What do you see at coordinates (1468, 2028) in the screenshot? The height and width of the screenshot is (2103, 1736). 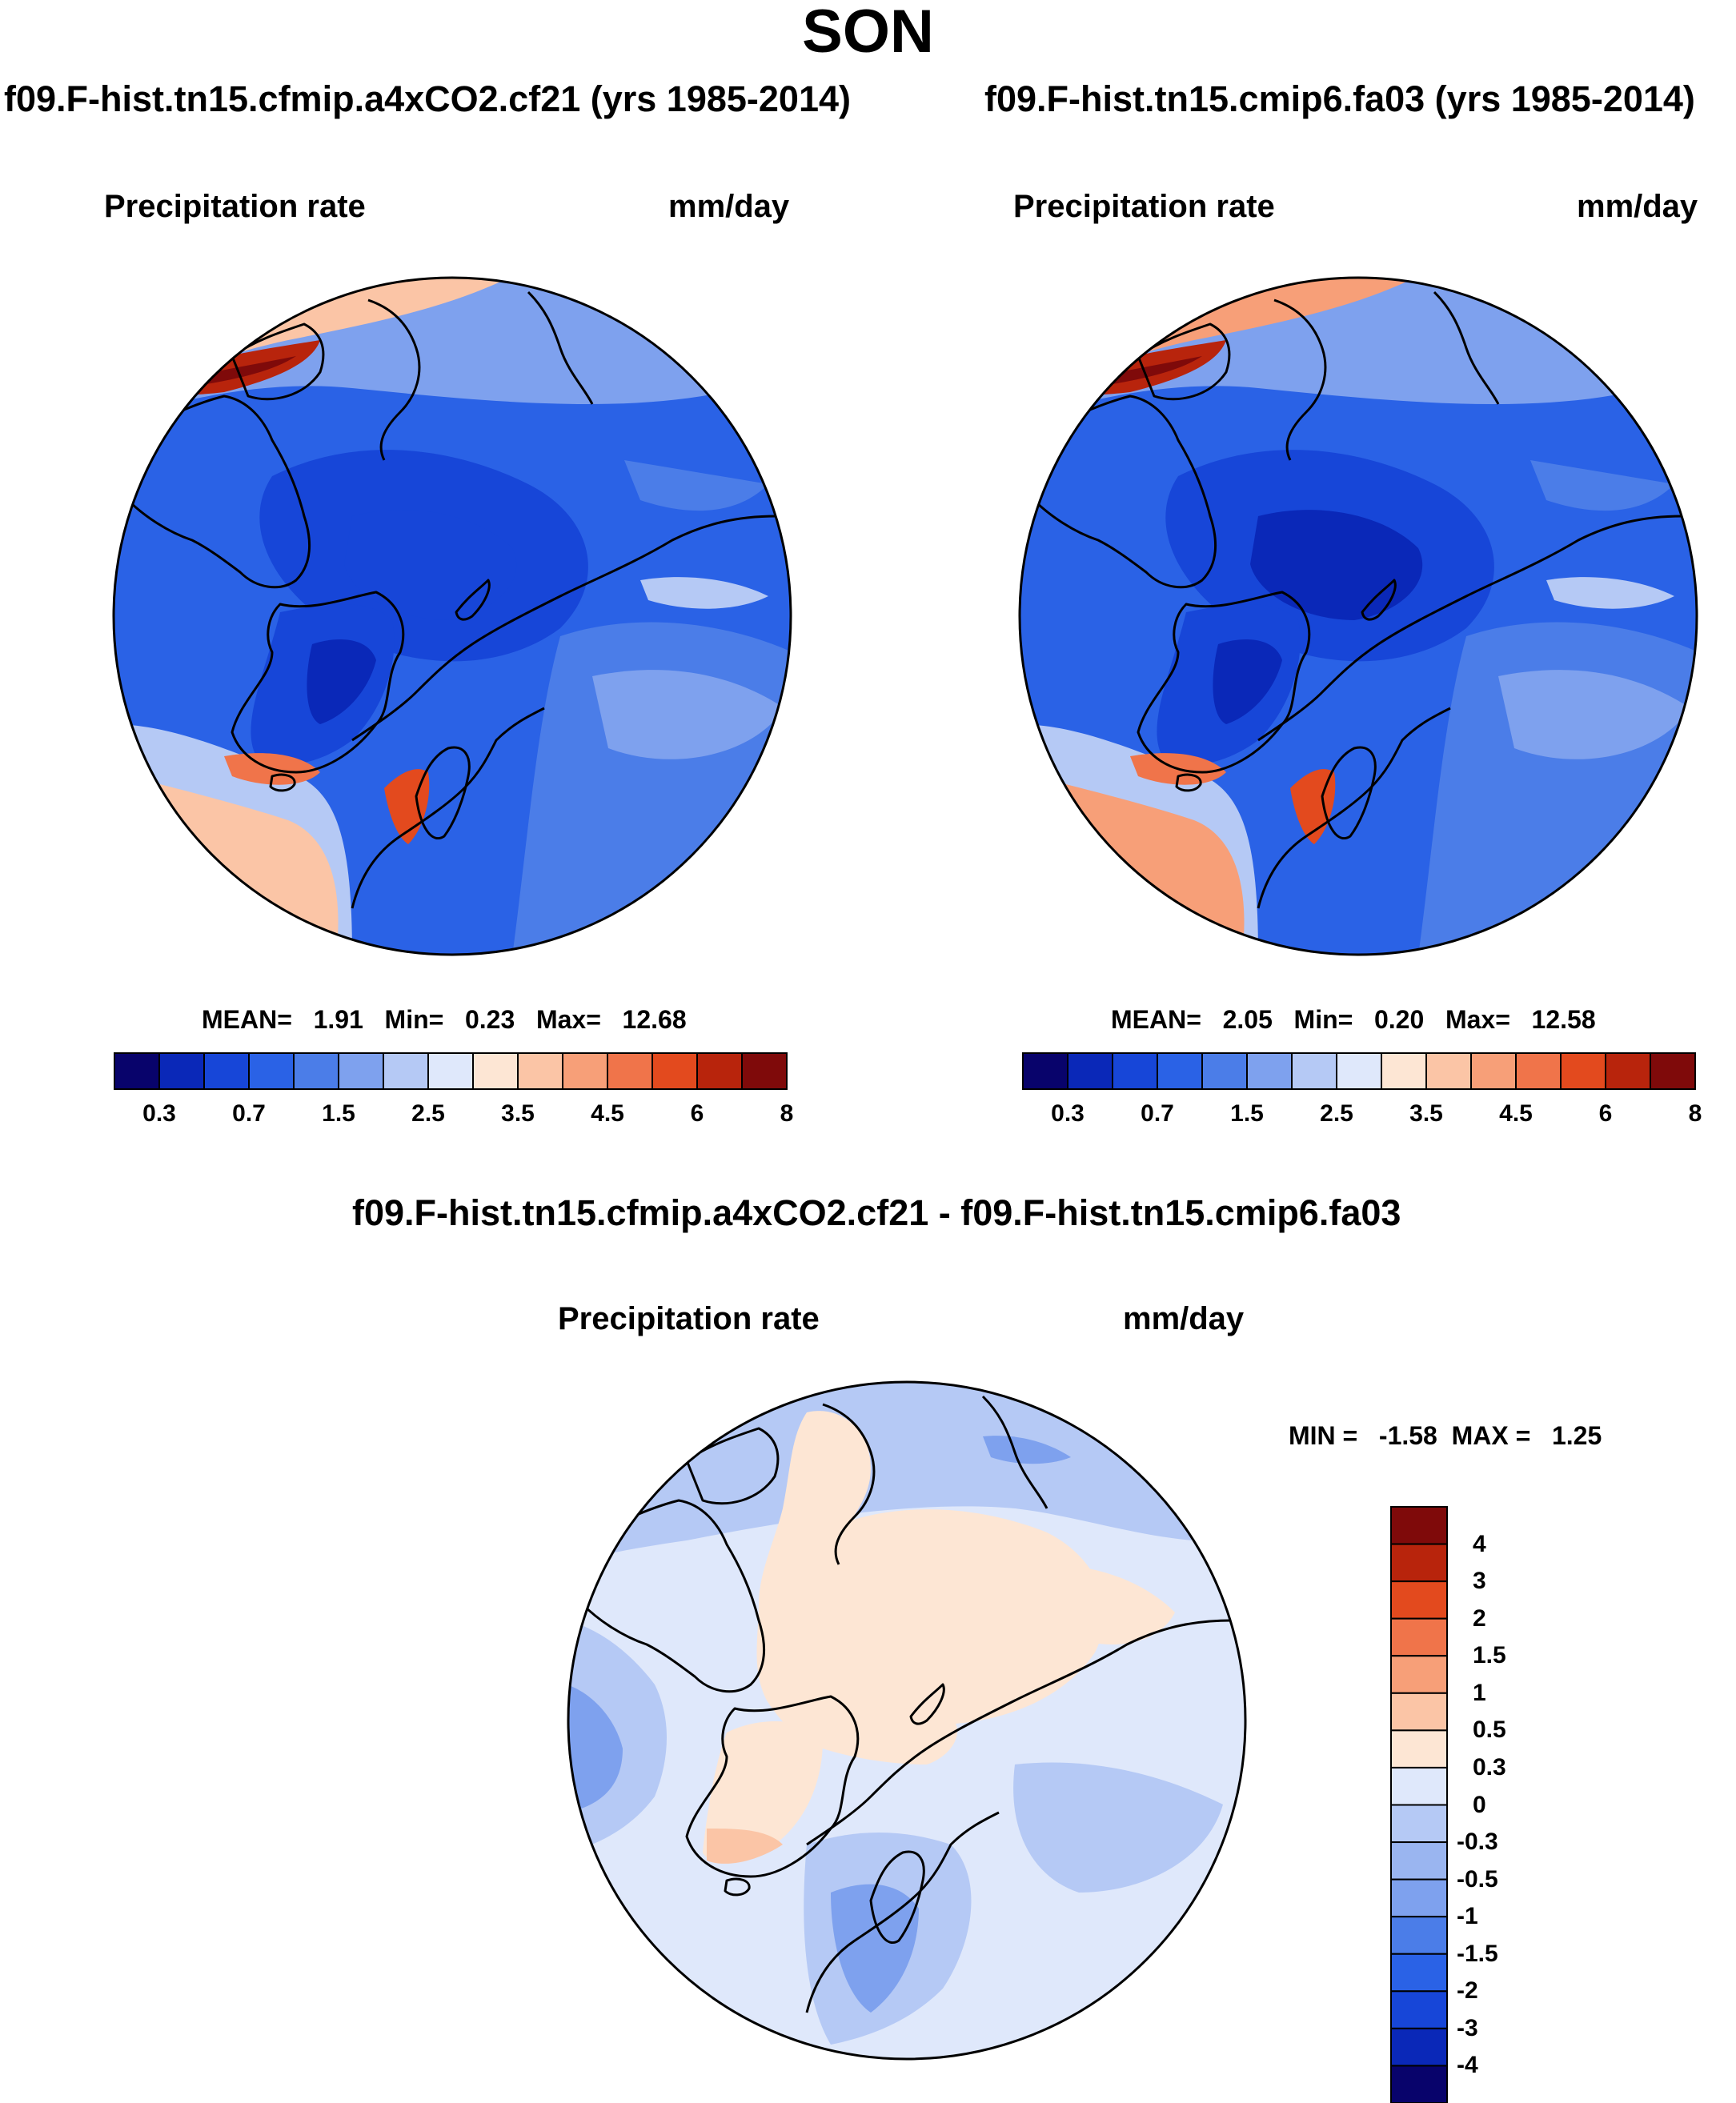 I see `panel3-colorbar-tick-label: -3` at bounding box center [1468, 2028].